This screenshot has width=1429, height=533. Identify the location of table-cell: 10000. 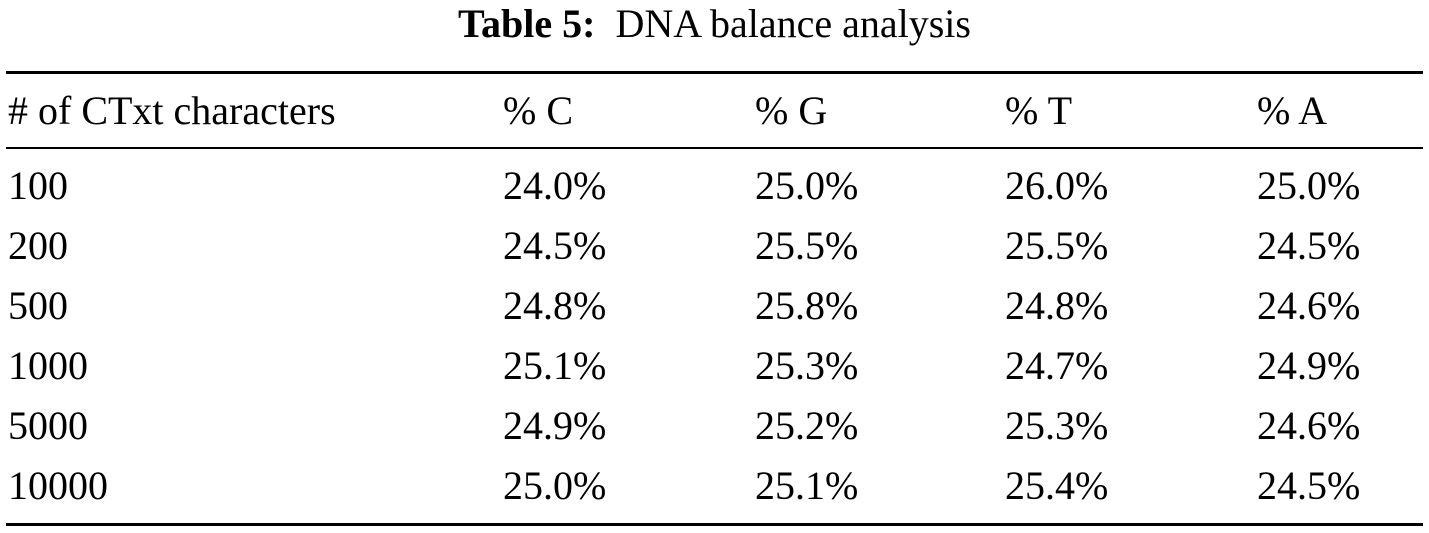
(58, 485).